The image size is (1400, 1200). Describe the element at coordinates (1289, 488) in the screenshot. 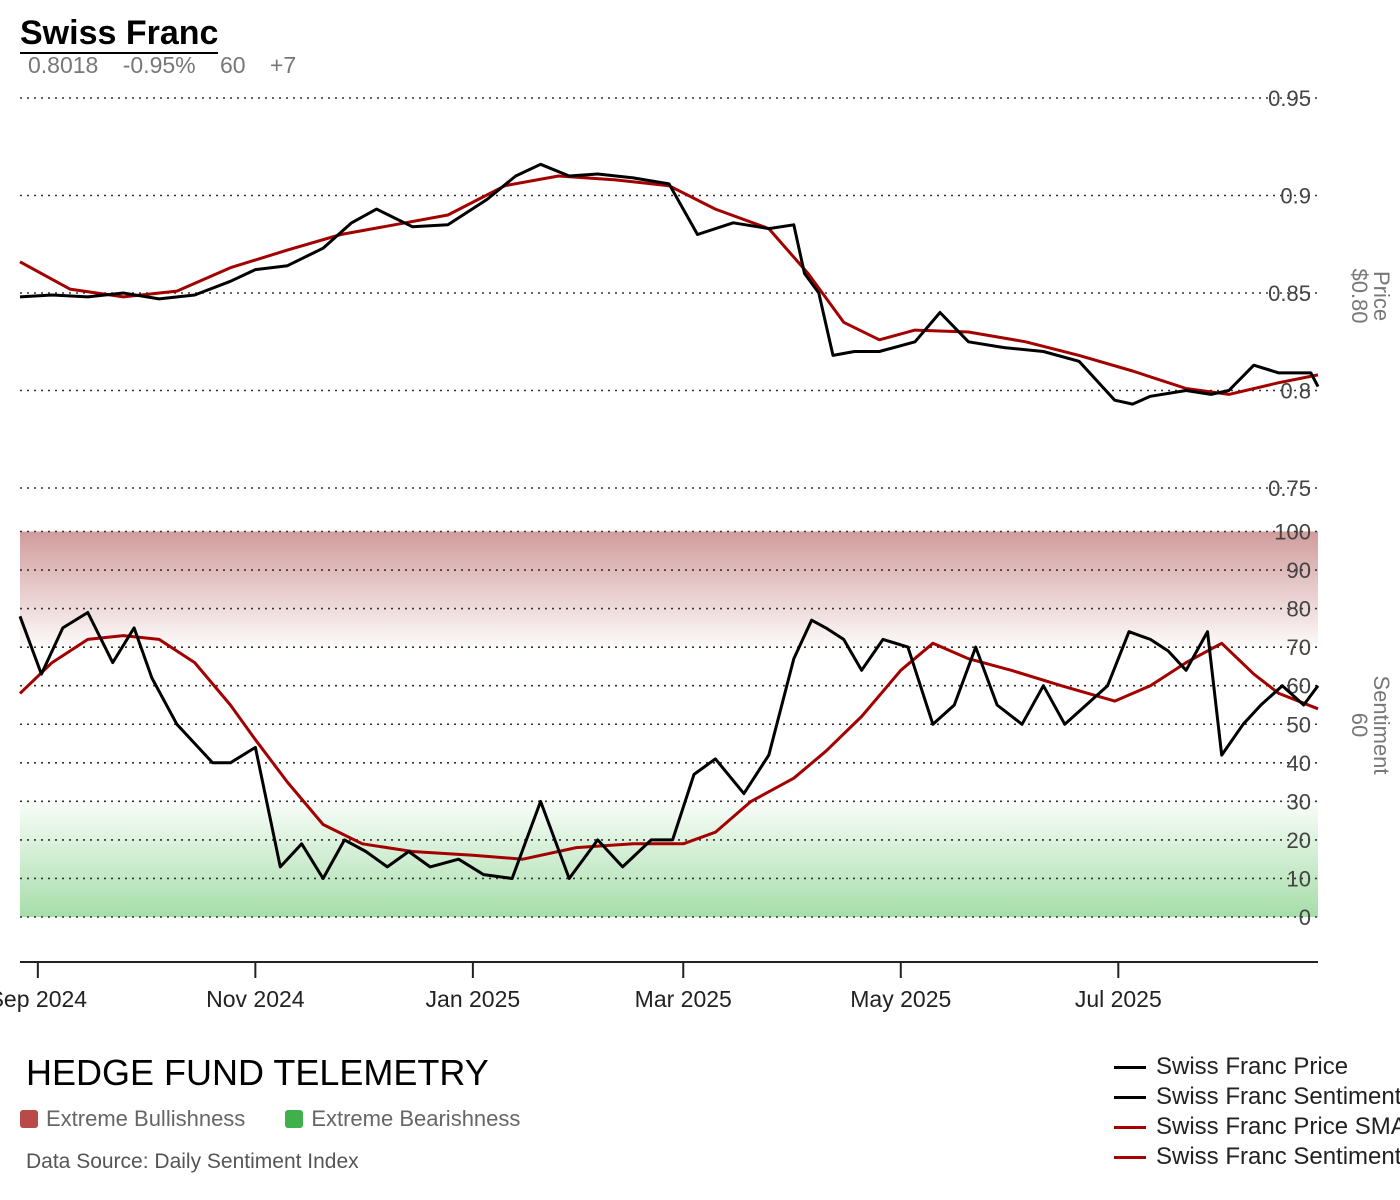

I see `price-tick-label: 0.75` at that location.